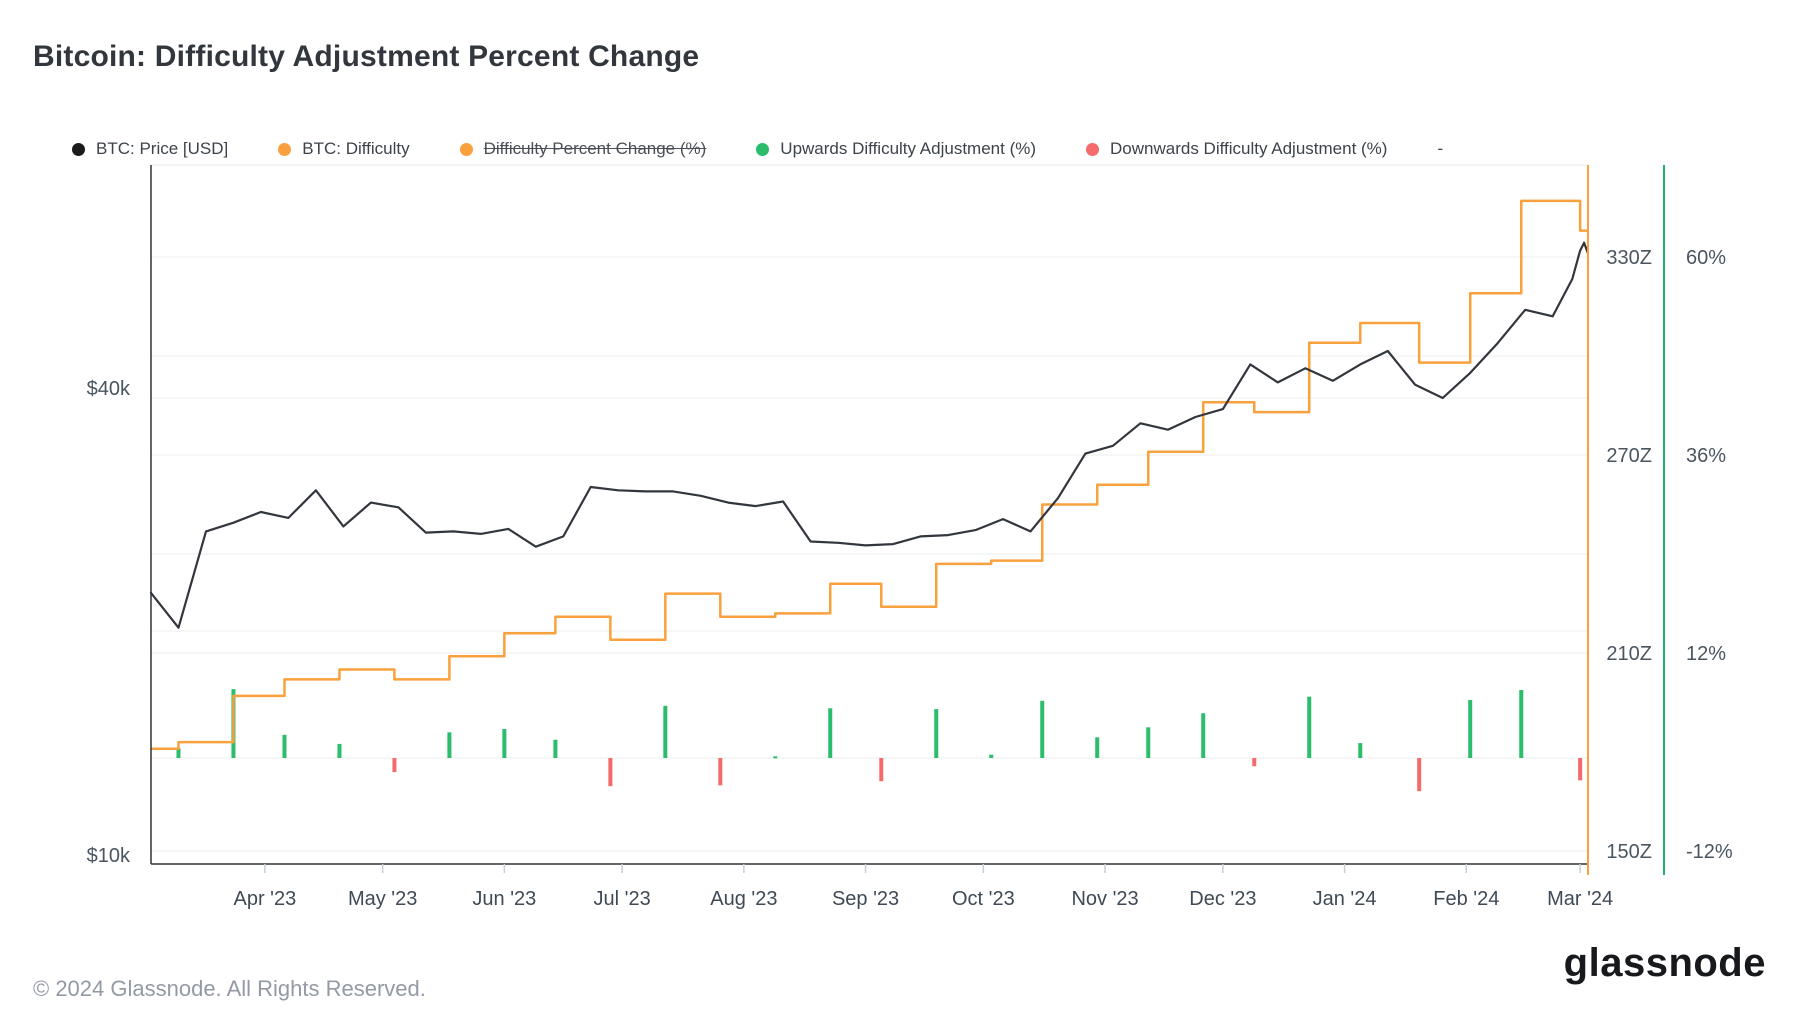 This screenshot has width=1800, height=1013. Describe the element at coordinates (285, 149) in the screenshot. I see `difficulty-series-dot-icon` at that location.